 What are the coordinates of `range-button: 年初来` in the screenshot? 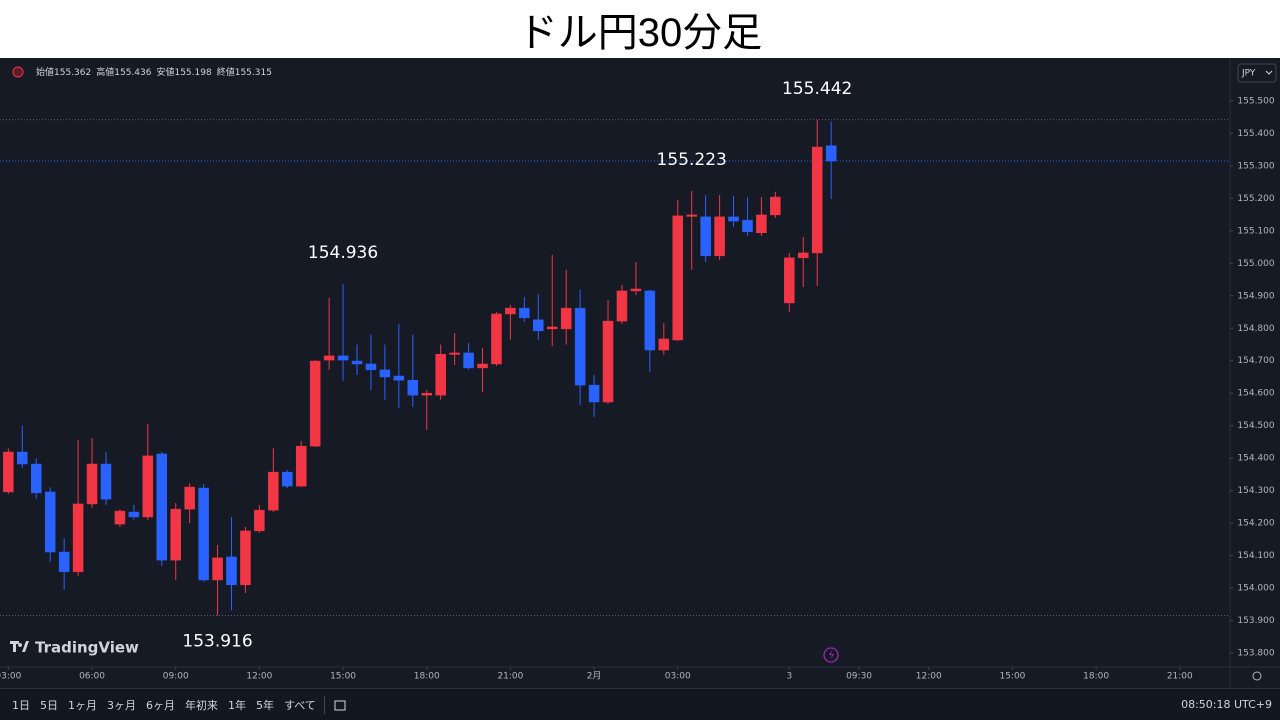 It's located at (201, 705).